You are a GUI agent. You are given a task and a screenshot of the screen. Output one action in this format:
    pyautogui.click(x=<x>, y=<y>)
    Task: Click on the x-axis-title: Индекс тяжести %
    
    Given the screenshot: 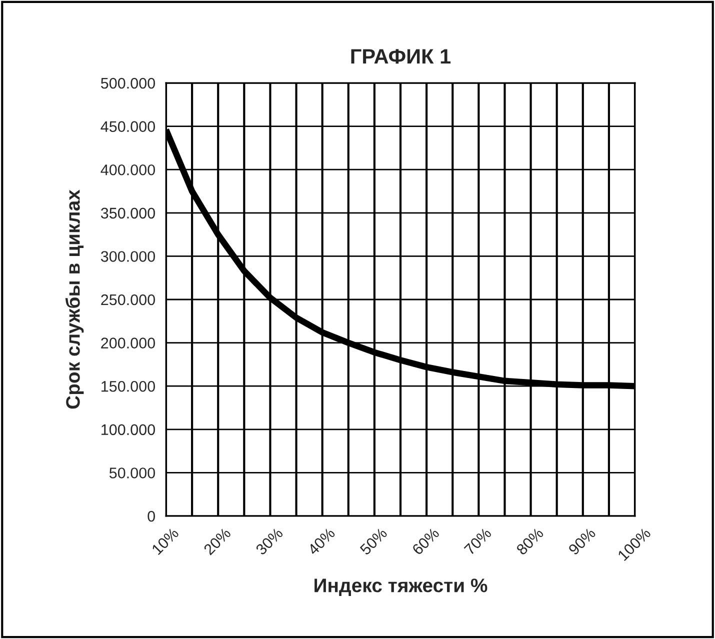 What is the action you would take?
    pyautogui.click(x=401, y=587)
    